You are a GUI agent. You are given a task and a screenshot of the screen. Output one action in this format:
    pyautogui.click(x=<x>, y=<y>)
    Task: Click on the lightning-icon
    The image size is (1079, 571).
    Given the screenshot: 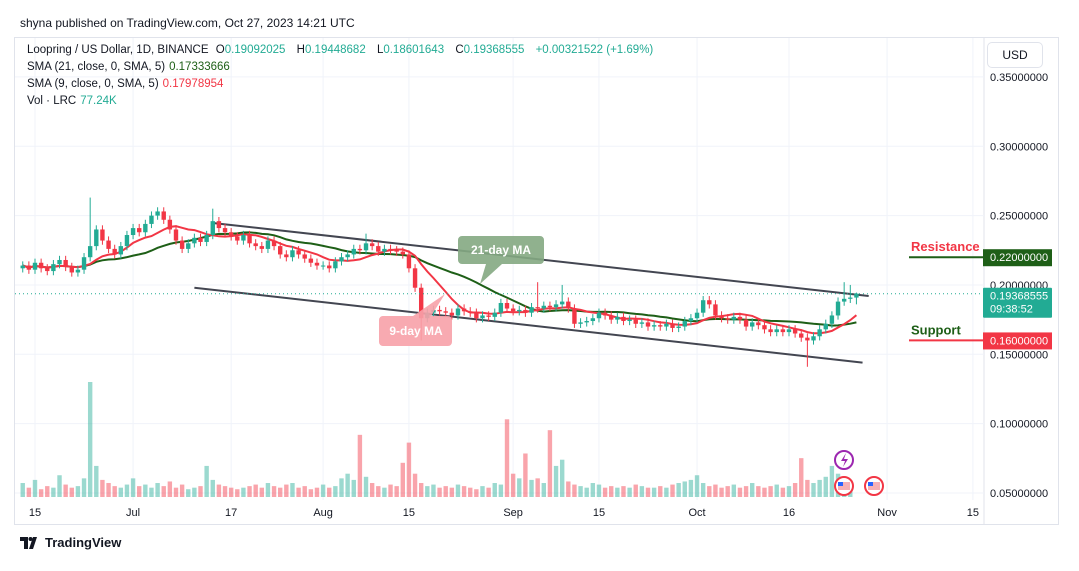 What is the action you would take?
    pyautogui.click(x=844, y=460)
    